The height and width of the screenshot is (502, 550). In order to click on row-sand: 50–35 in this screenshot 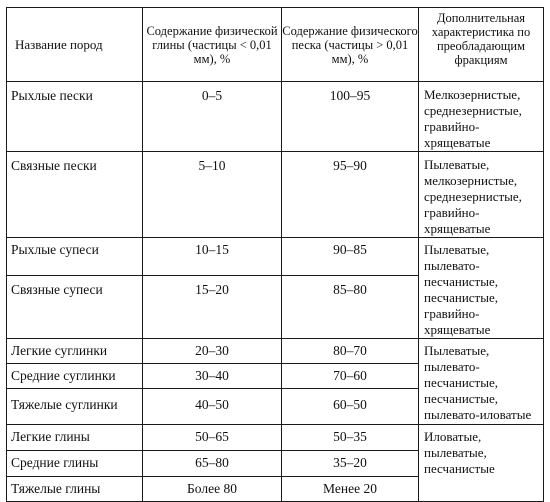, I will do `click(350, 437)`.